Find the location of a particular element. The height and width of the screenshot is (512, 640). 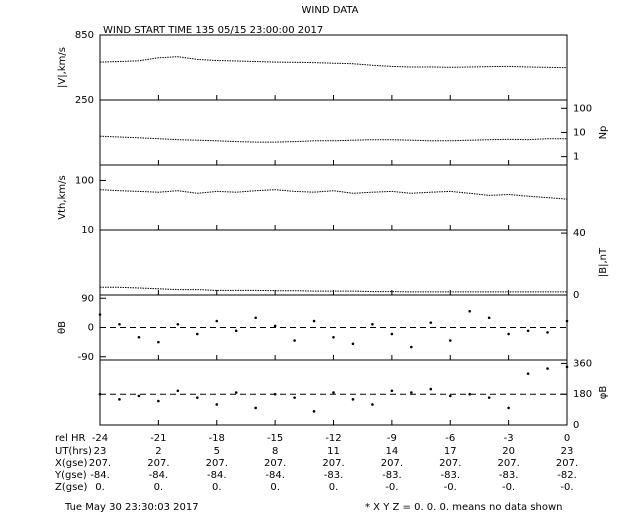

row-cell: 17 is located at coordinates (450, 451).